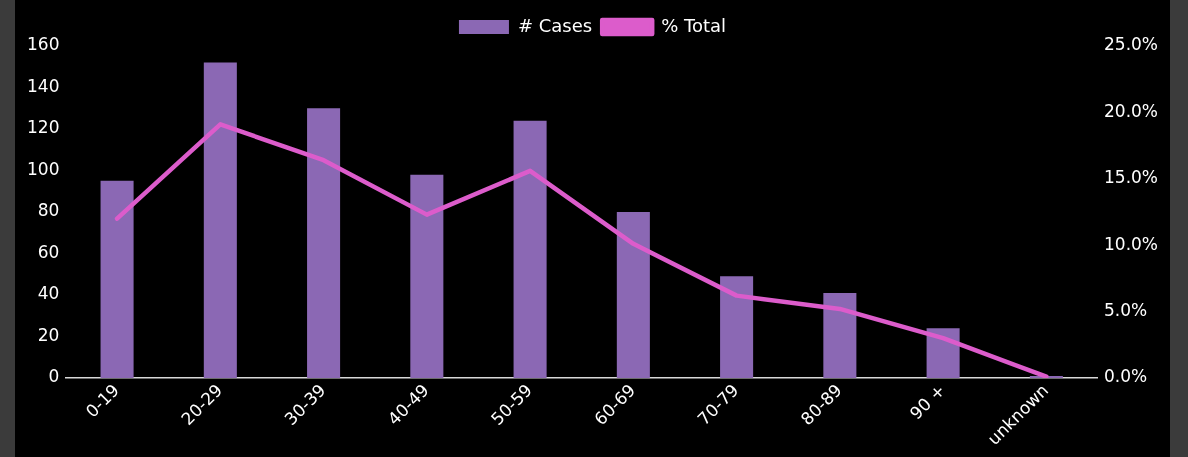 The image size is (1188, 457). Describe the element at coordinates (48, 334) in the screenshot. I see `y-tick-label: 20` at that location.